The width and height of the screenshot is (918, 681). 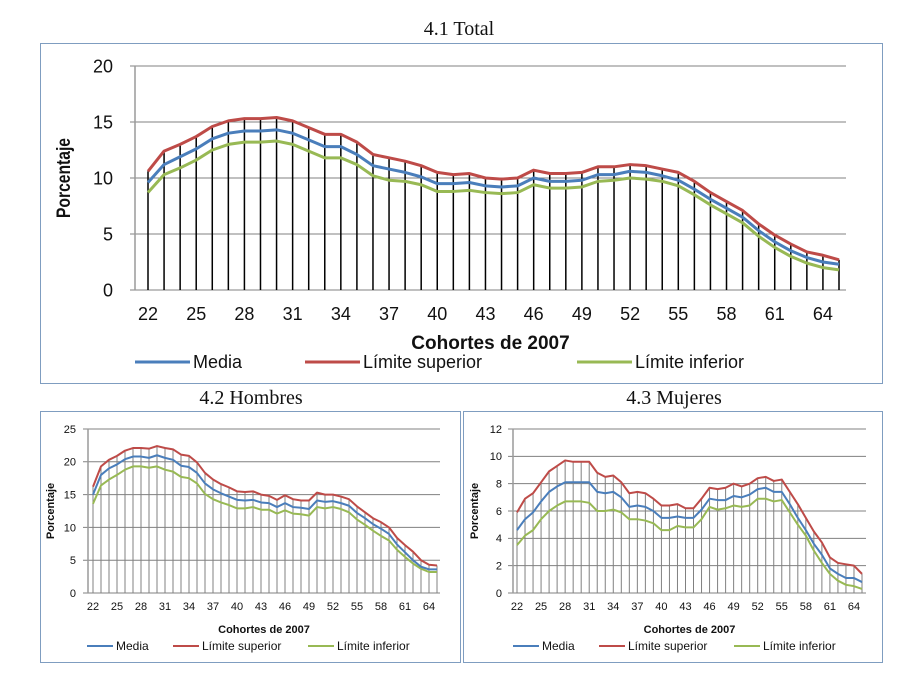 I want to click on panel-title-hombres: 4.2 Hombres, so click(x=251, y=398).